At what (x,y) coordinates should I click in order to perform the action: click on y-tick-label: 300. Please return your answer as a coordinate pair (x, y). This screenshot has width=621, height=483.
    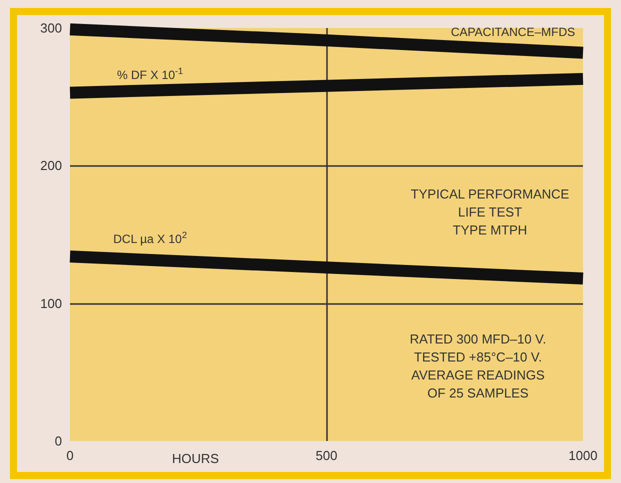
    Looking at the image, I should click on (51, 28).